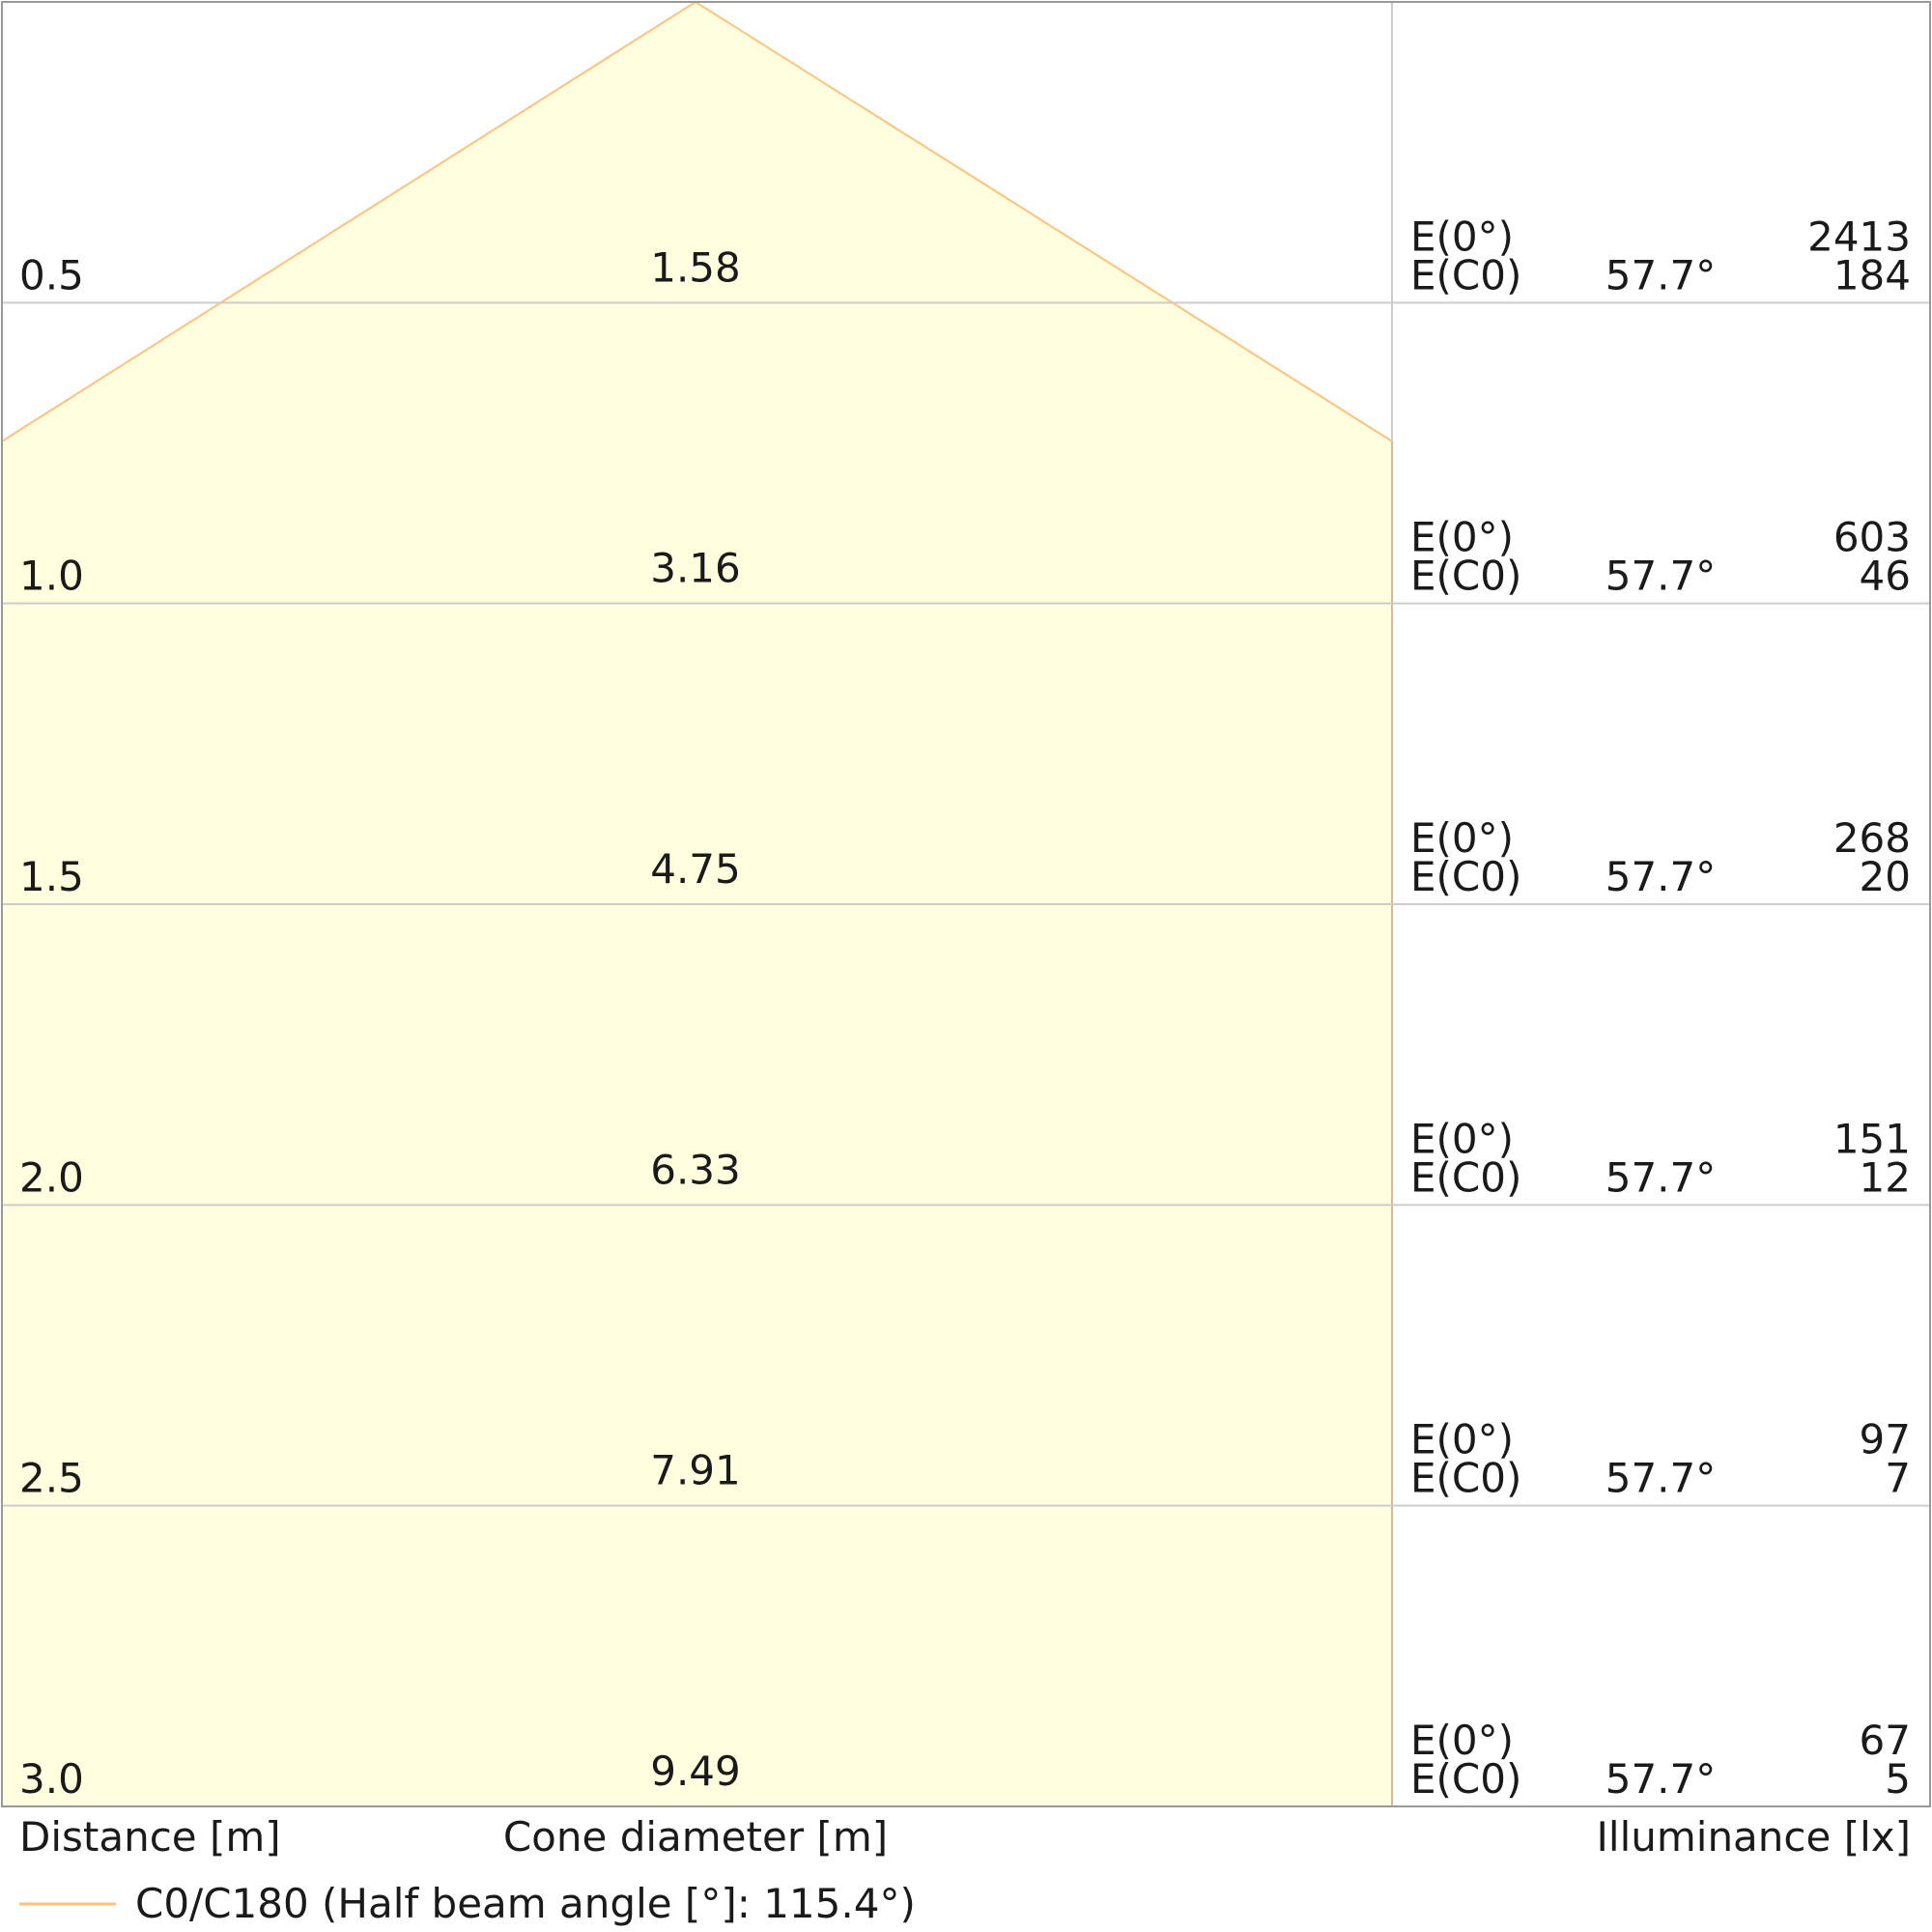 This screenshot has height=1932, width=1932. What do you see at coordinates (1885, 1740) in the screenshot?
I see `e0-value: 67` at bounding box center [1885, 1740].